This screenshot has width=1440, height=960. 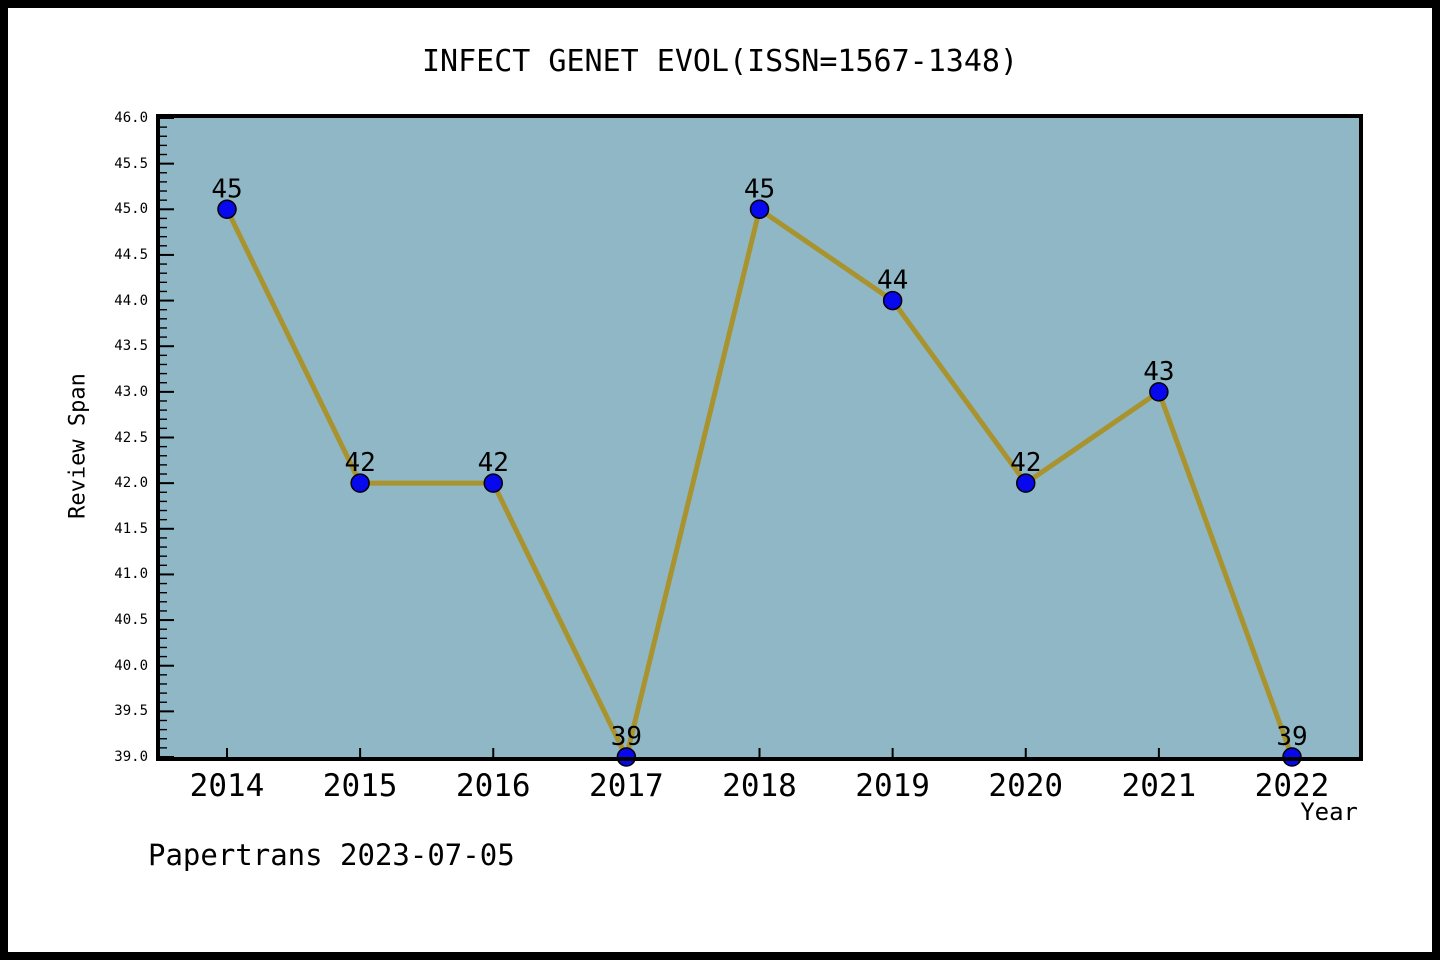 What do you see at coordinates (626, 786) in the screenshot?
I see `x-axis-tick-label: 2017` at bounding box center [626, 786].